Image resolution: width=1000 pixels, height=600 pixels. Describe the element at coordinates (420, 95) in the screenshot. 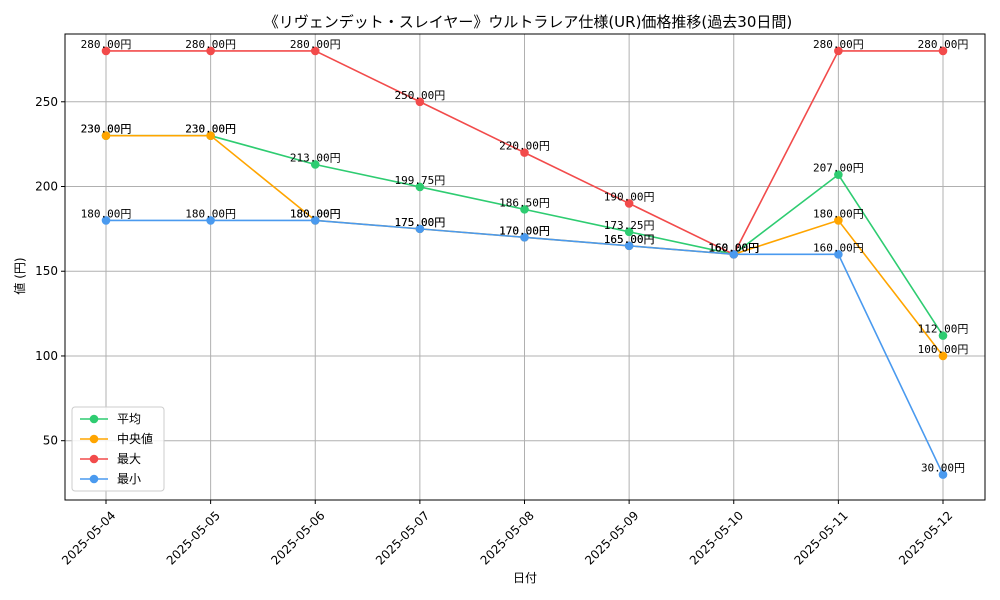

I see `data-label: 250.00円` at that location.